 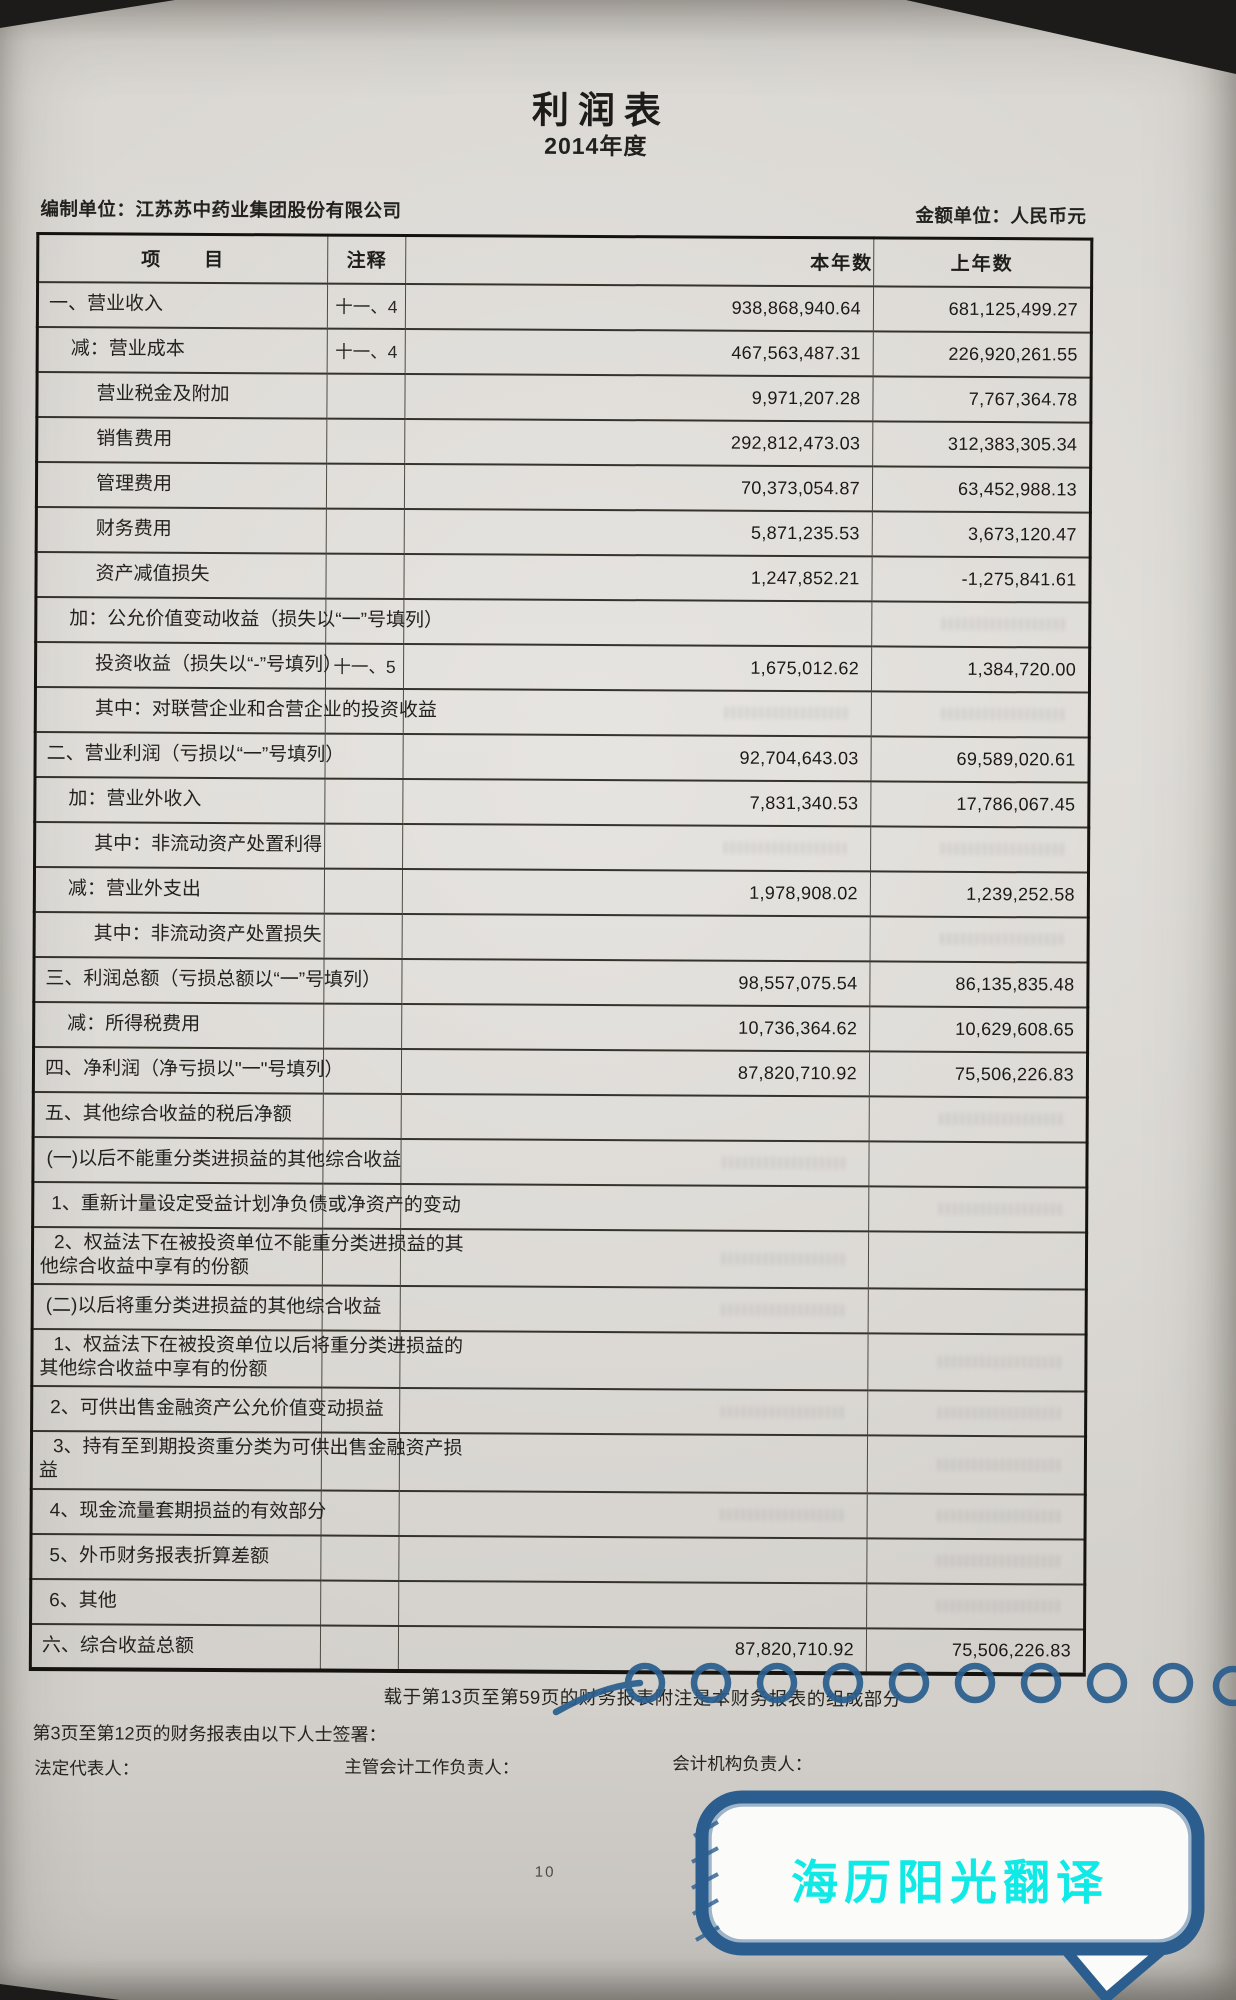 What do you see at coordinates (432, 1767) in the screenshot?
I see `chief-accountant-label: 主管会计工作负责人：` at bounding box center [432, 1767].